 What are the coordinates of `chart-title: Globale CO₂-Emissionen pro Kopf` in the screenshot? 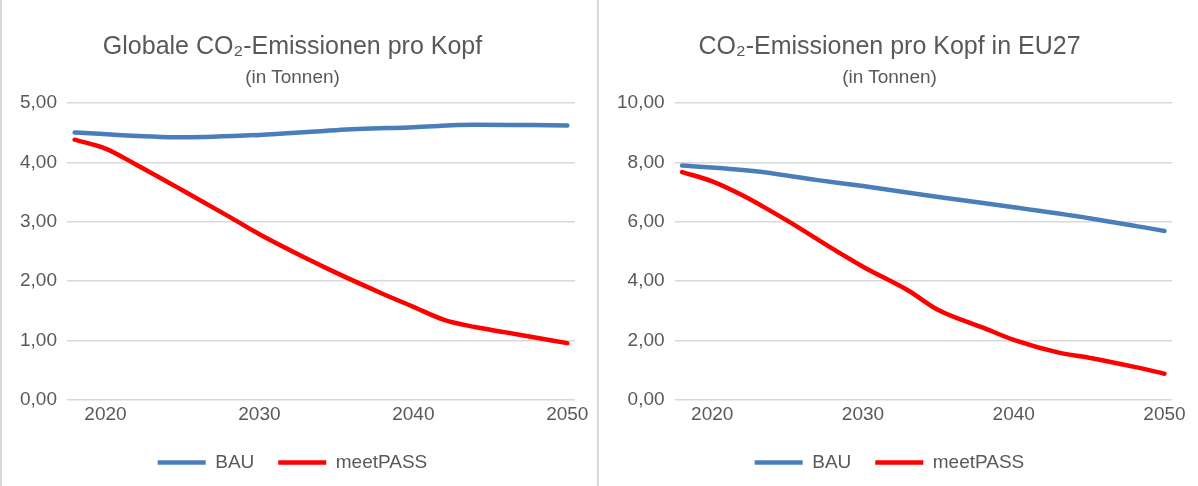 It's located at (292, 44).